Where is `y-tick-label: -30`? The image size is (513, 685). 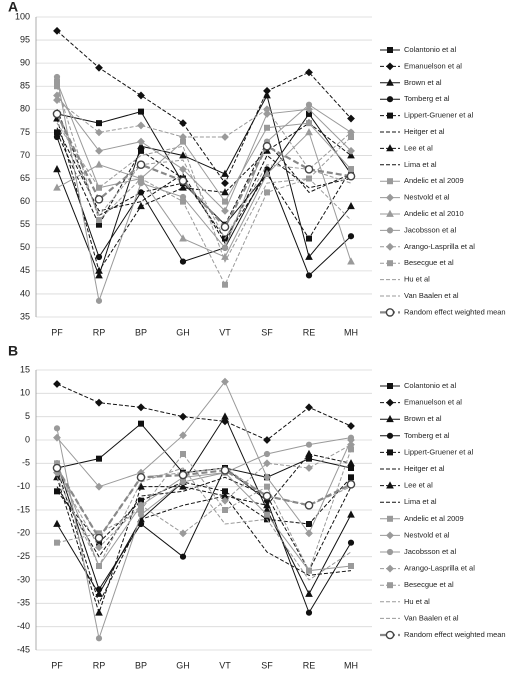 y-tick-label: -30 is located at coordinates (23, 579).